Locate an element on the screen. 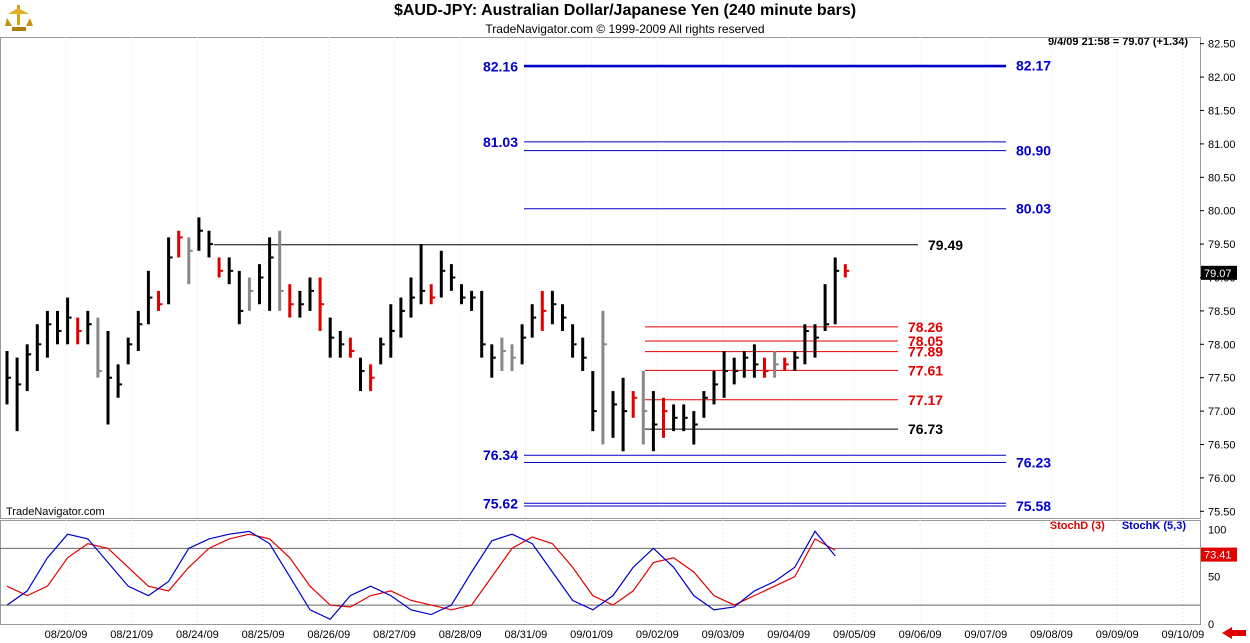 The width and height of the screenshot is (1250, 643). watermark: TradeNavigator.com is located at coordinates (55, 512).